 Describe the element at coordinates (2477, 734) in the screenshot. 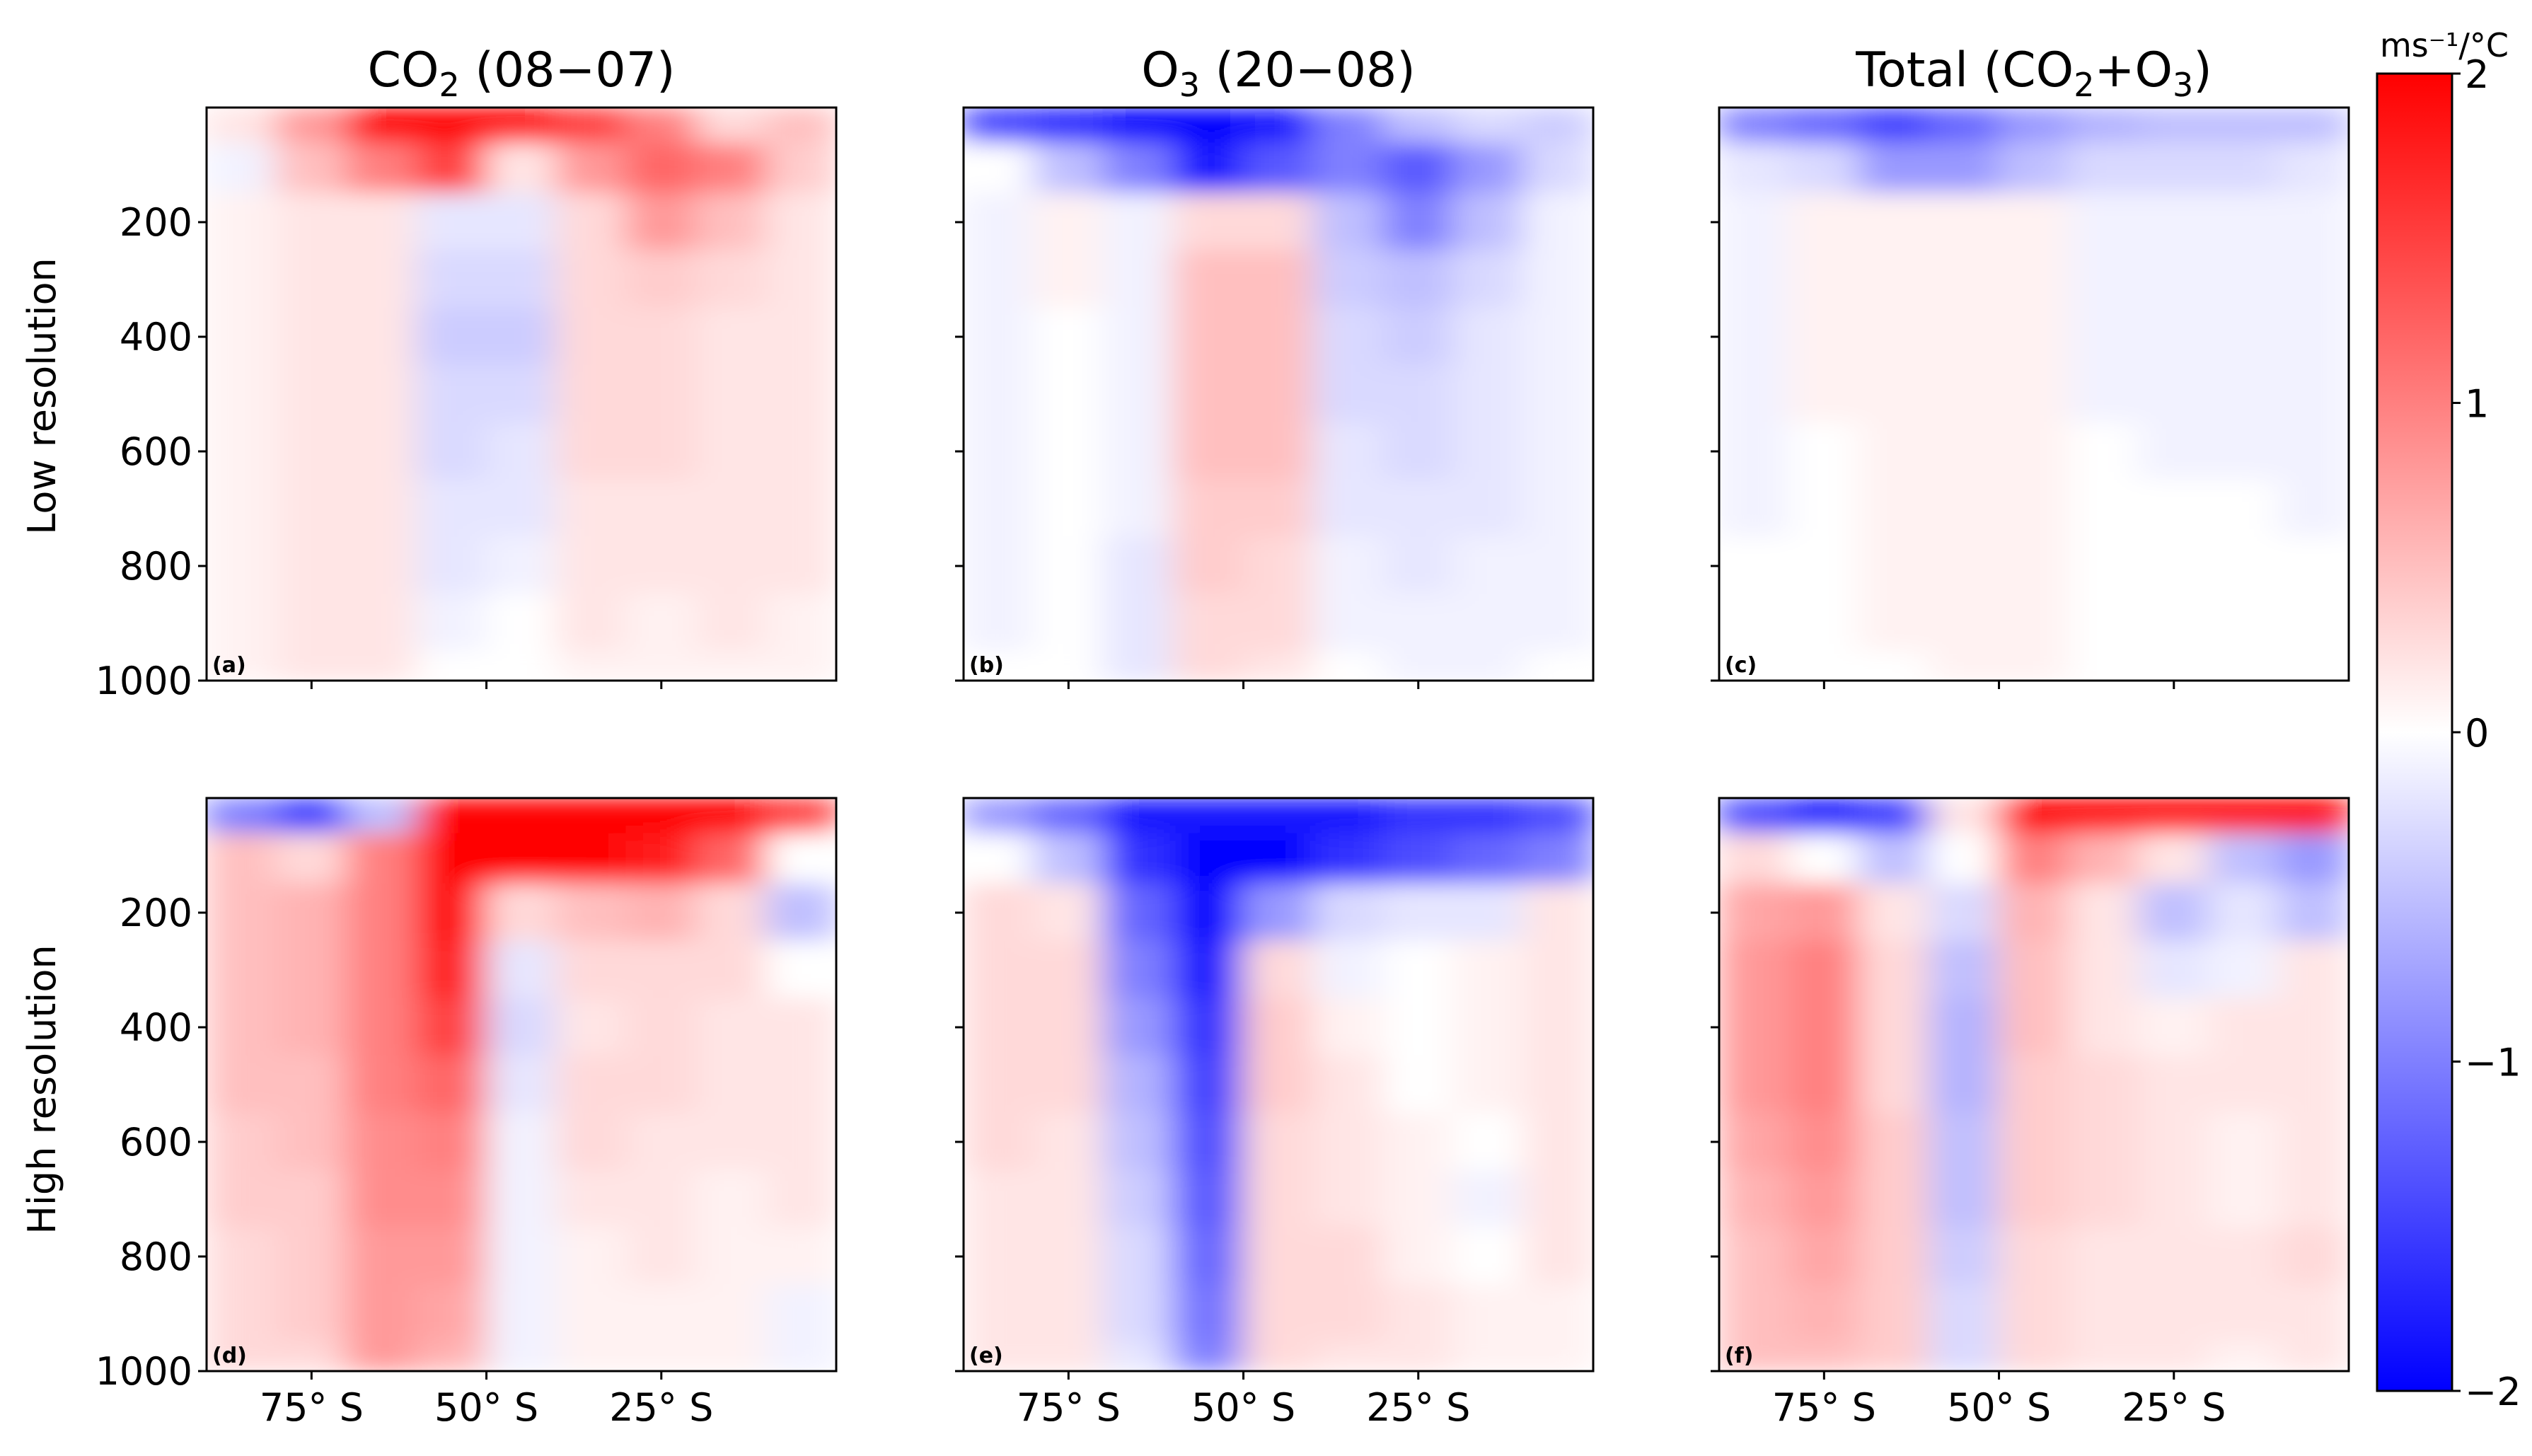

I see `colorbar-tick-label: 0` at that location.